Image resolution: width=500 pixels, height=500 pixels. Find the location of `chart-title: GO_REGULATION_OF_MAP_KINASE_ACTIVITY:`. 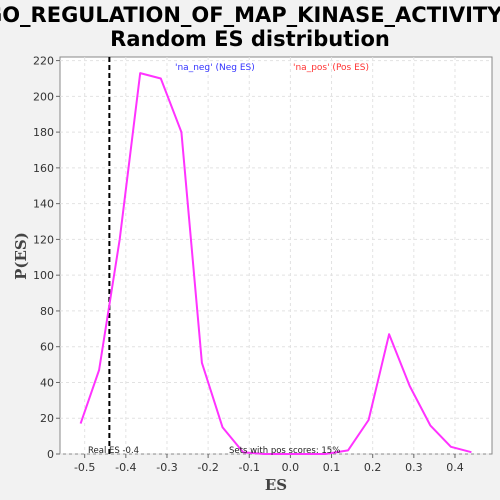

chart-title: GO_REGULATION_OF_MAP_KINASE_ACTIVITY: is located at coordinates (250, 15).